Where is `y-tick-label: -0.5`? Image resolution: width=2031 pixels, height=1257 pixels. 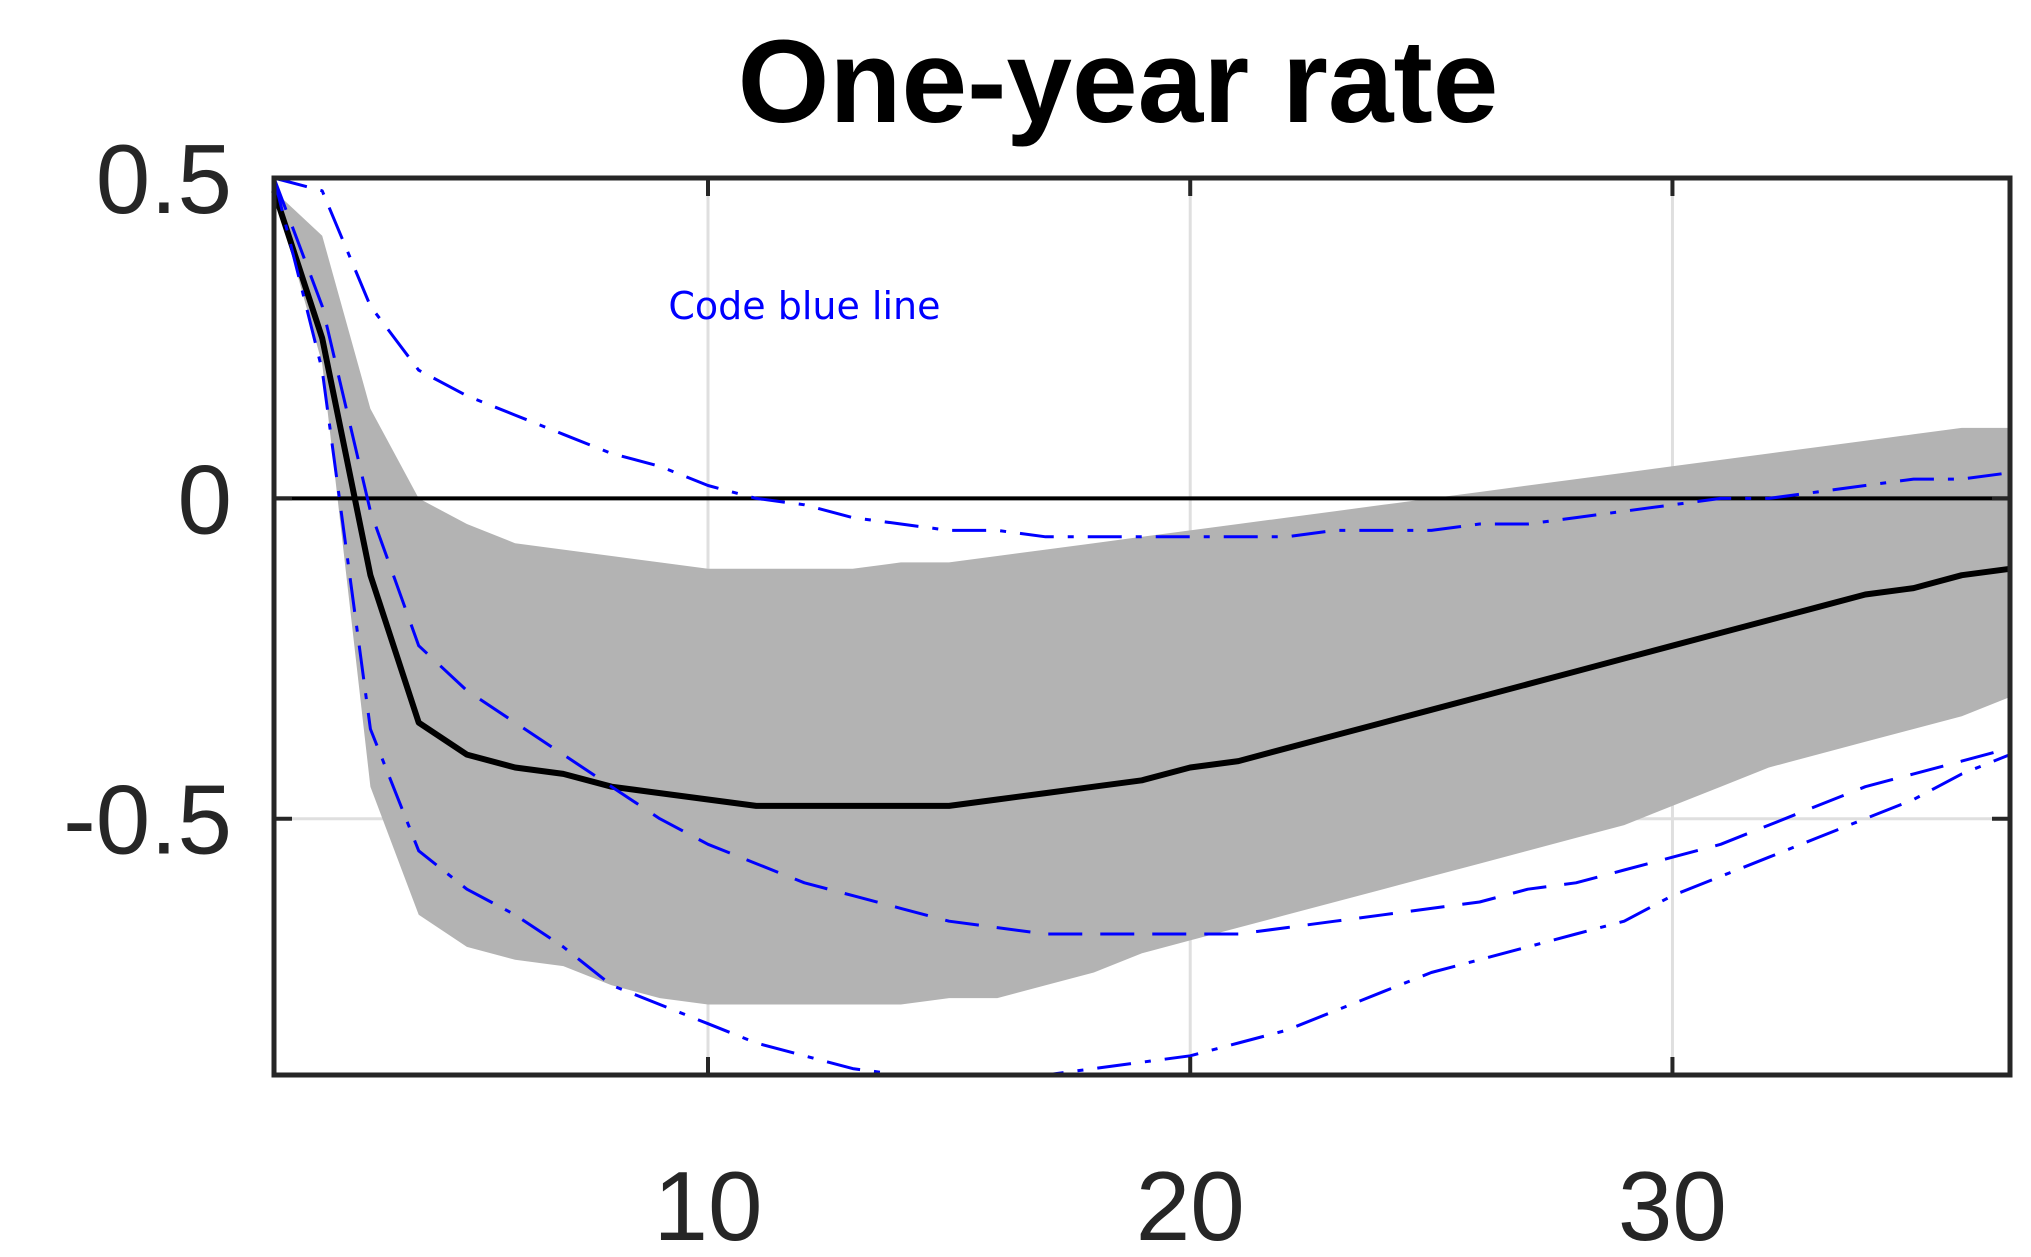 y-tick-label: -0.5 is located at coordinates (147, 820).